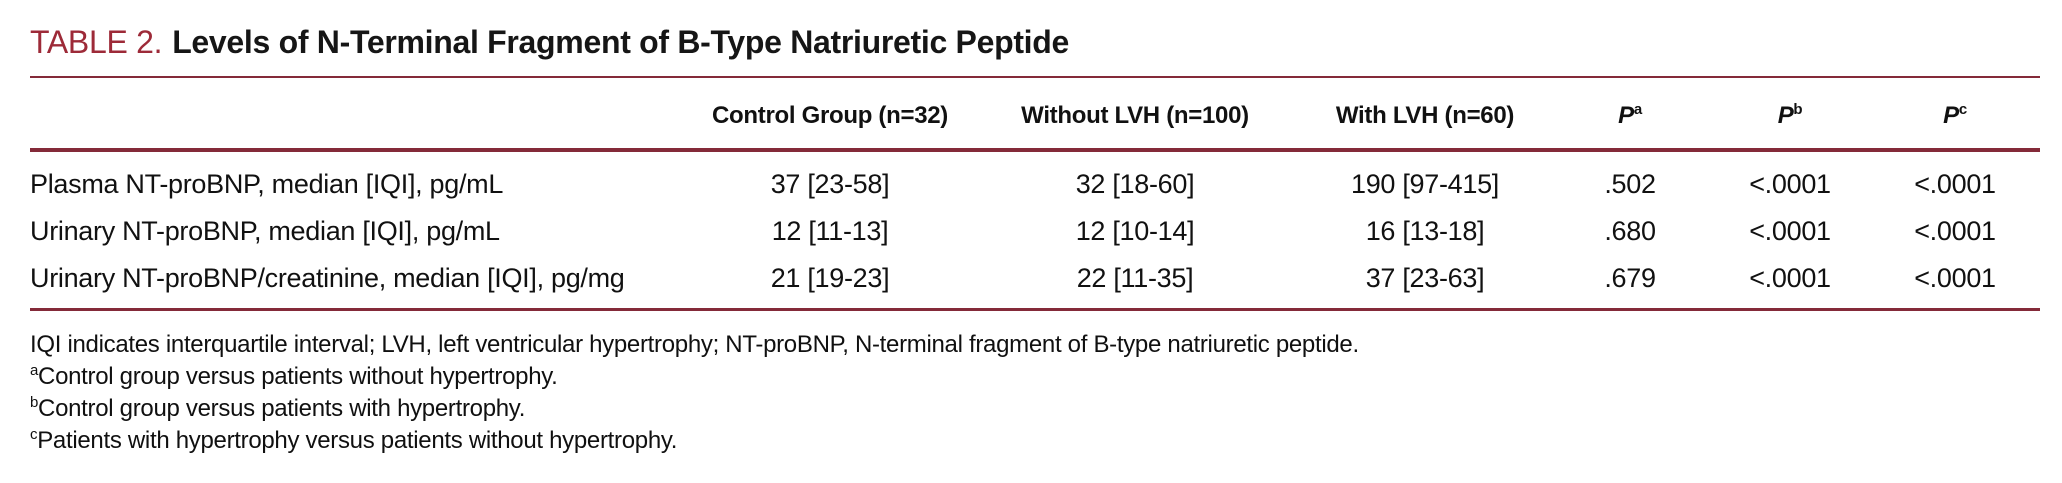 This screenshot has height=483, width=2062. What do you see at coordinates (265, 231) in the screenshot?
I see `row-label: Urinary NT-proBNP, median [IQI], pg/mL` at bounding box center [265, 231].